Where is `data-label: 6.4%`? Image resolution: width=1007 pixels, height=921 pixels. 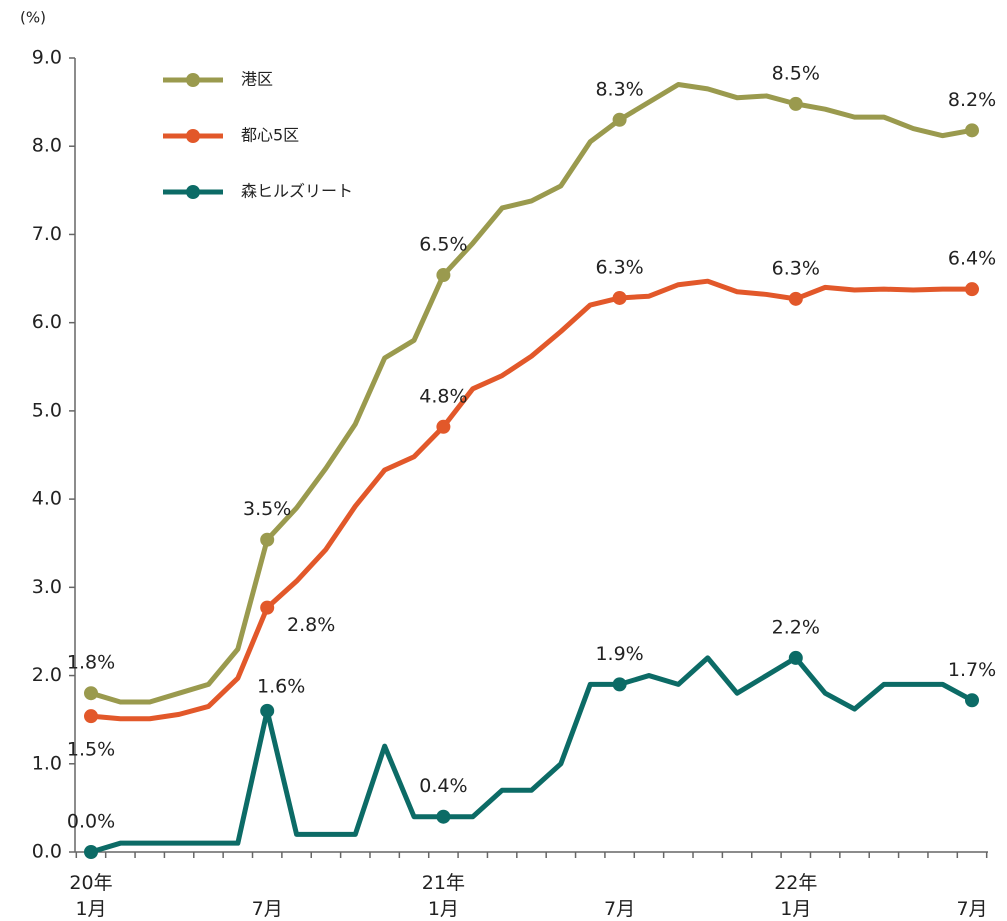
data-label: 6.4% is located at coordinates (972, 259).